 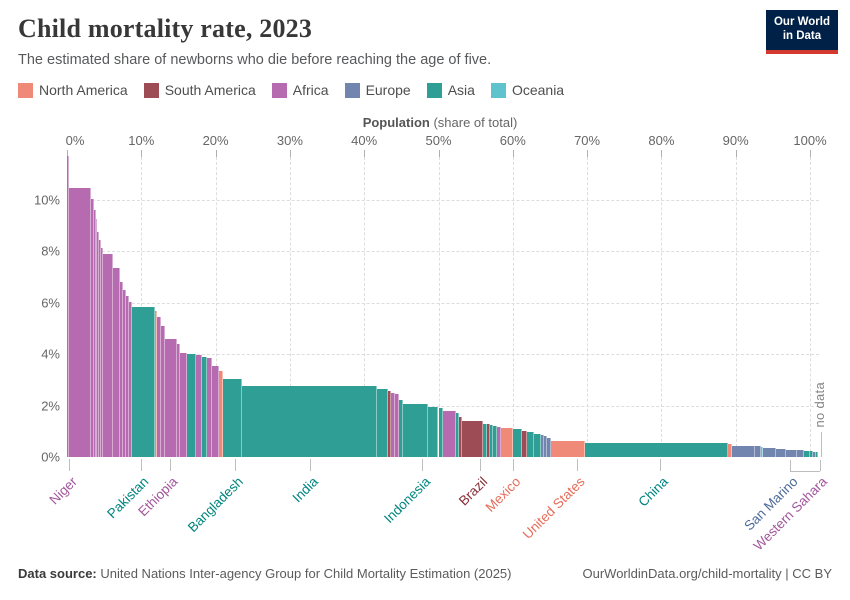 I want to click on y-gridline, so click(x=443, y=200).